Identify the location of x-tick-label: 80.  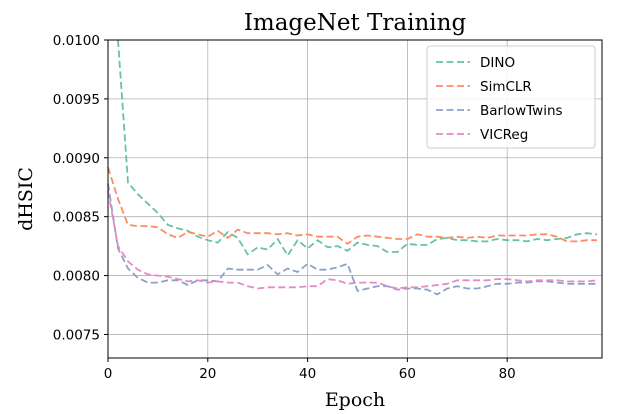
(507, 374).